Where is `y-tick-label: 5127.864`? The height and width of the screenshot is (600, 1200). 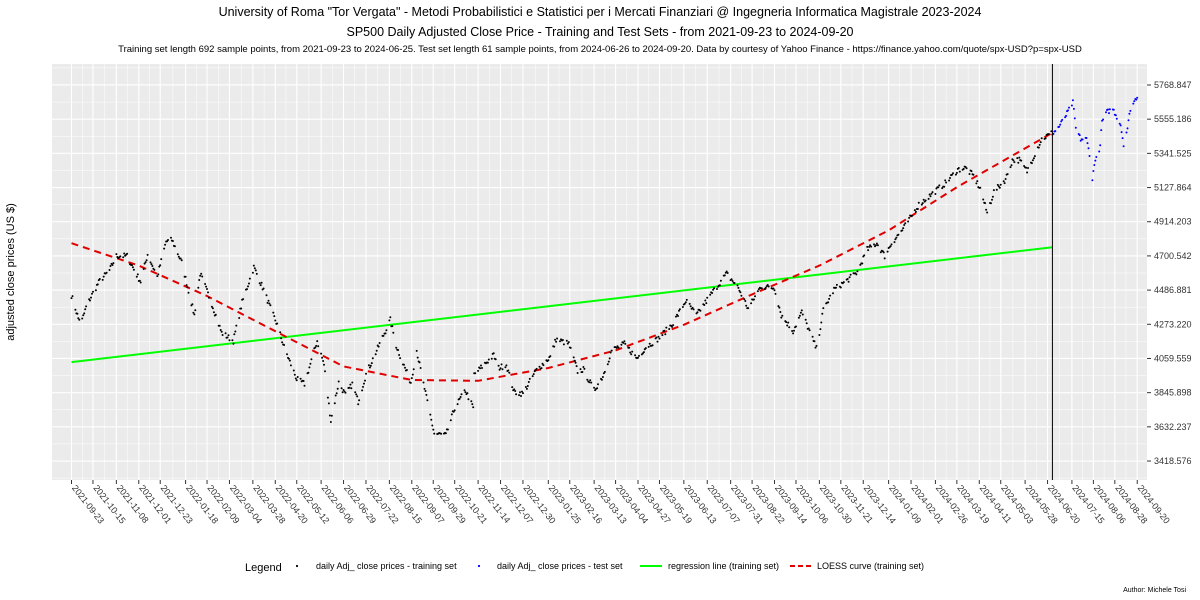 y-tick-label: 5127.864 is located at coordinates (1173, 188).